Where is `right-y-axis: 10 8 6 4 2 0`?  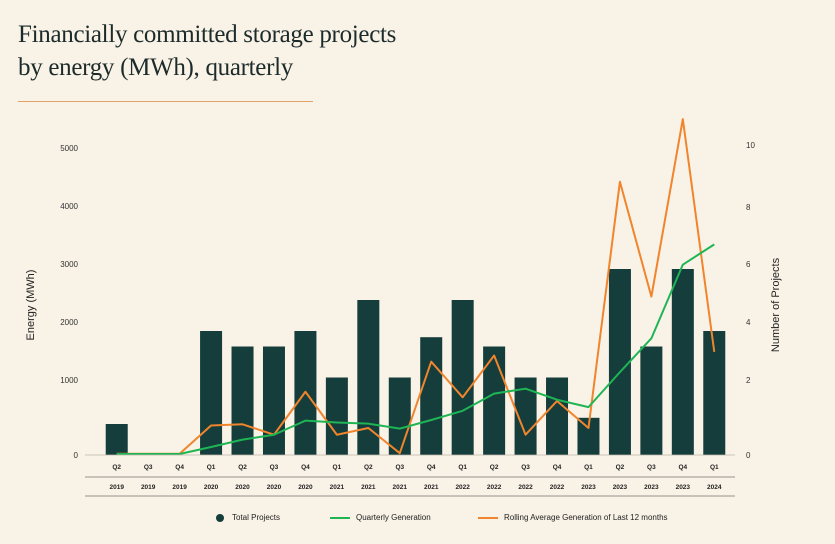
right-y-axis: 10 8 6 4 2 0 is located at coordinates (750, 300).